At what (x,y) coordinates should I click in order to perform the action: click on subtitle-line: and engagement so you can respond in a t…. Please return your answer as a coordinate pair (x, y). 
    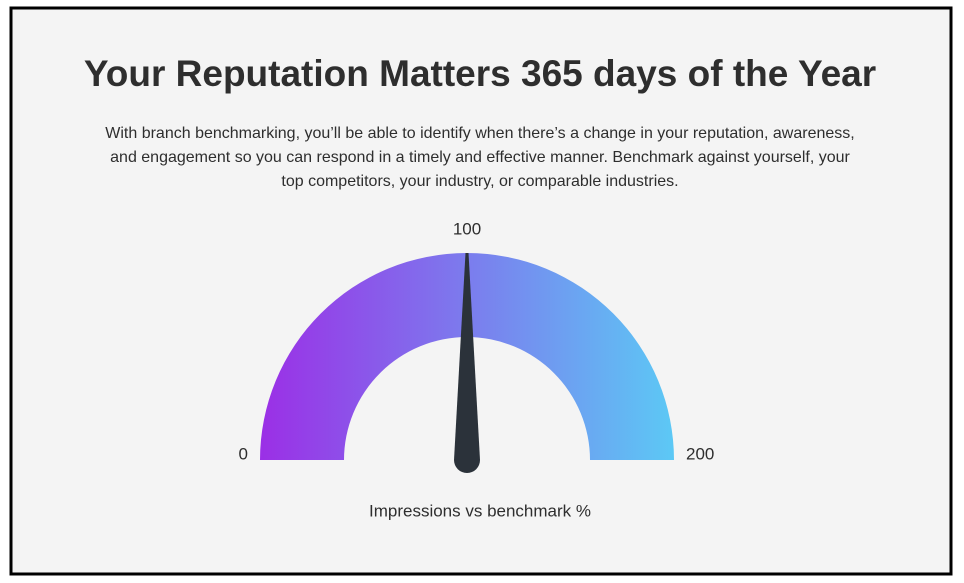
    Looking at the image, I should click on (480, 157).